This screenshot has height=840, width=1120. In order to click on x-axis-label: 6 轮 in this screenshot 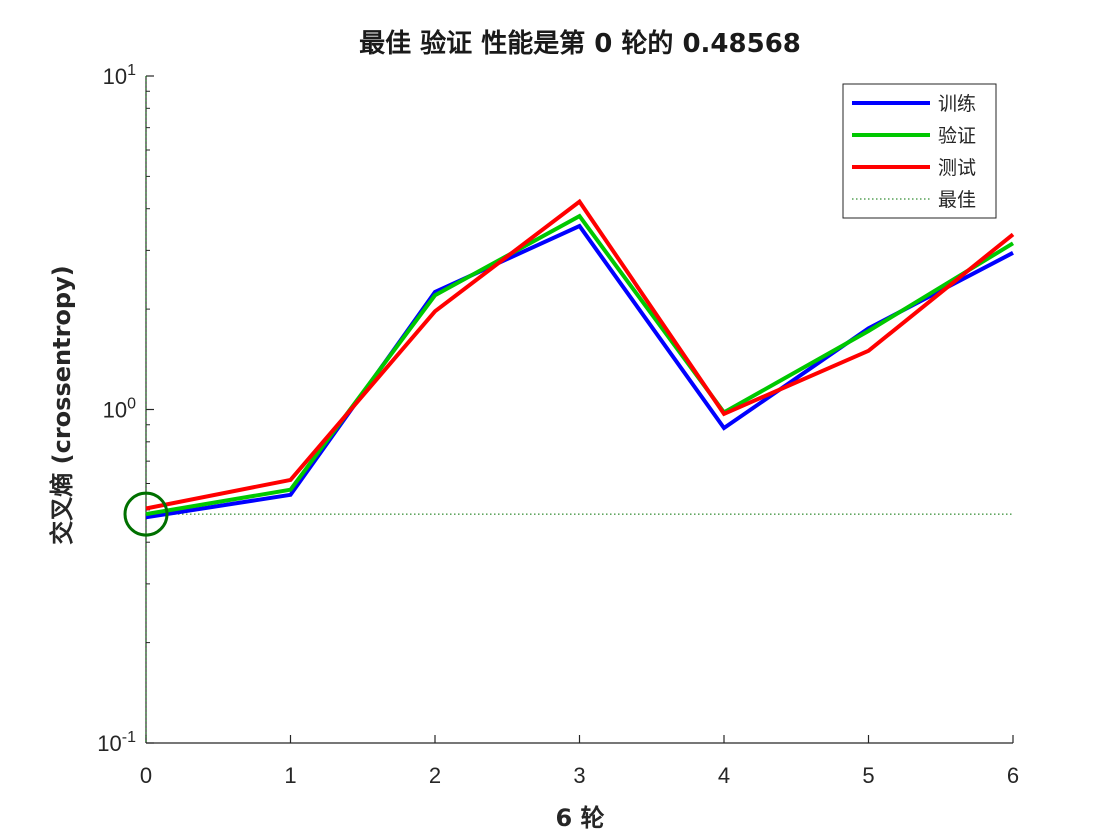, I will do `click(579, 818)`.